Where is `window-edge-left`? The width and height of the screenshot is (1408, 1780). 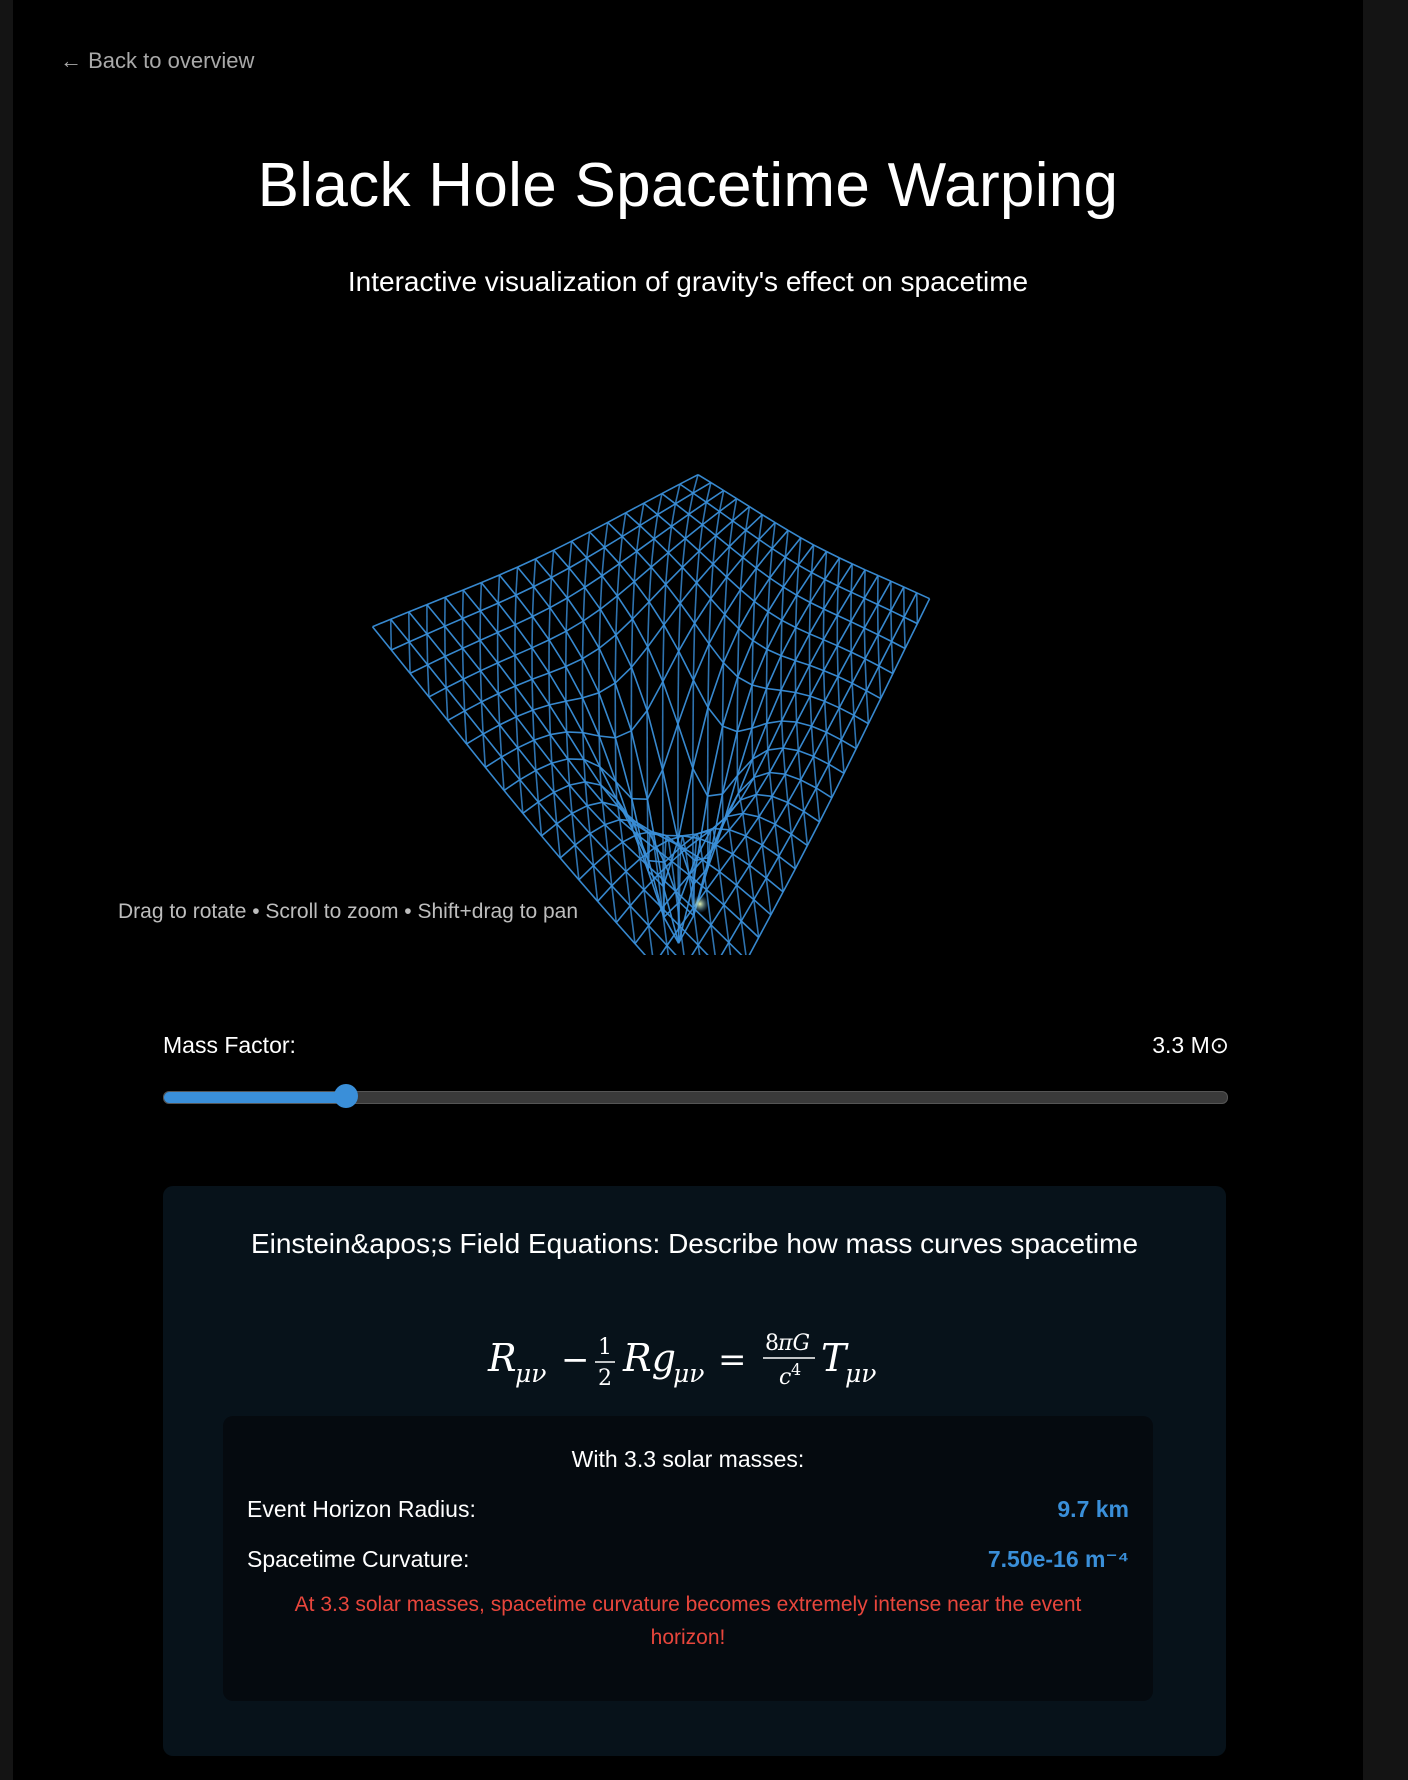
window-edge-left is located at coordinates (6, 890).